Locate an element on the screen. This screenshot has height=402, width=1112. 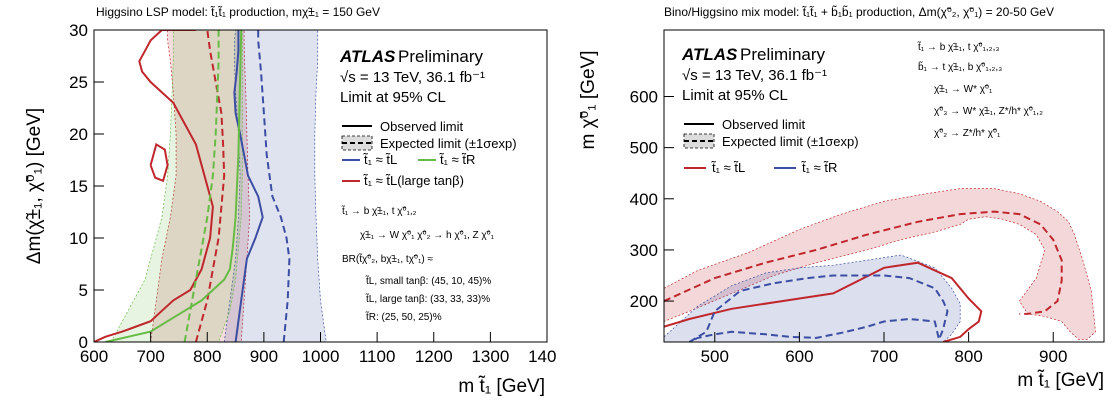
right-band-tL is located at coordinates (880, 264).